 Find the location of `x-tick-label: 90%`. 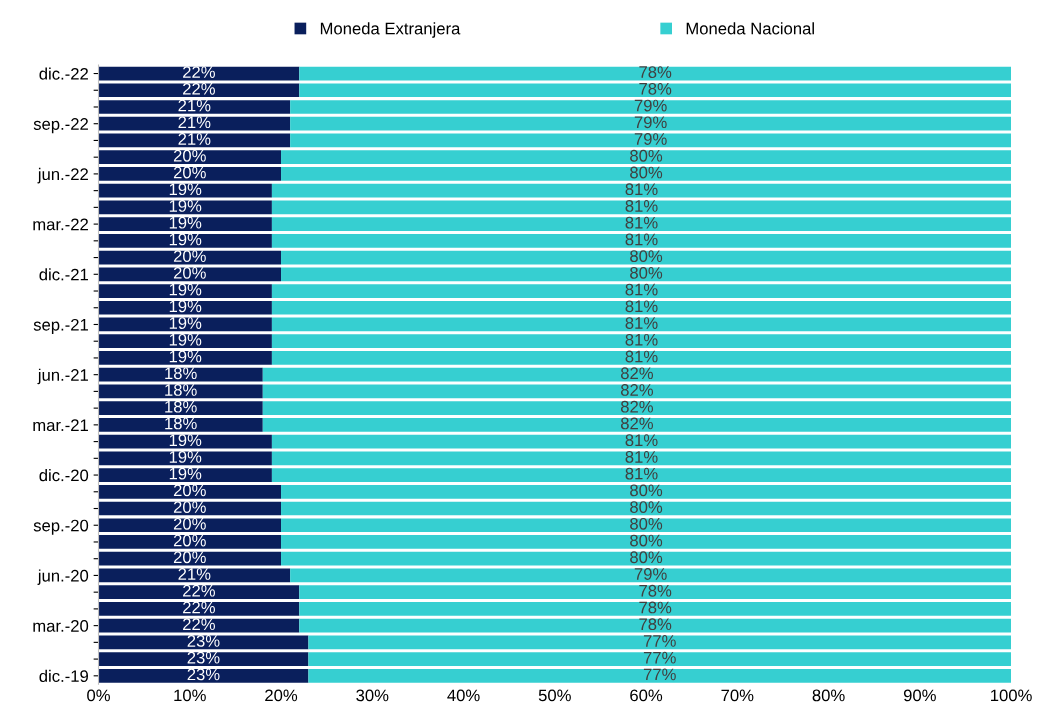

x-tick-label: 90% is located at coordinates (919, 695).